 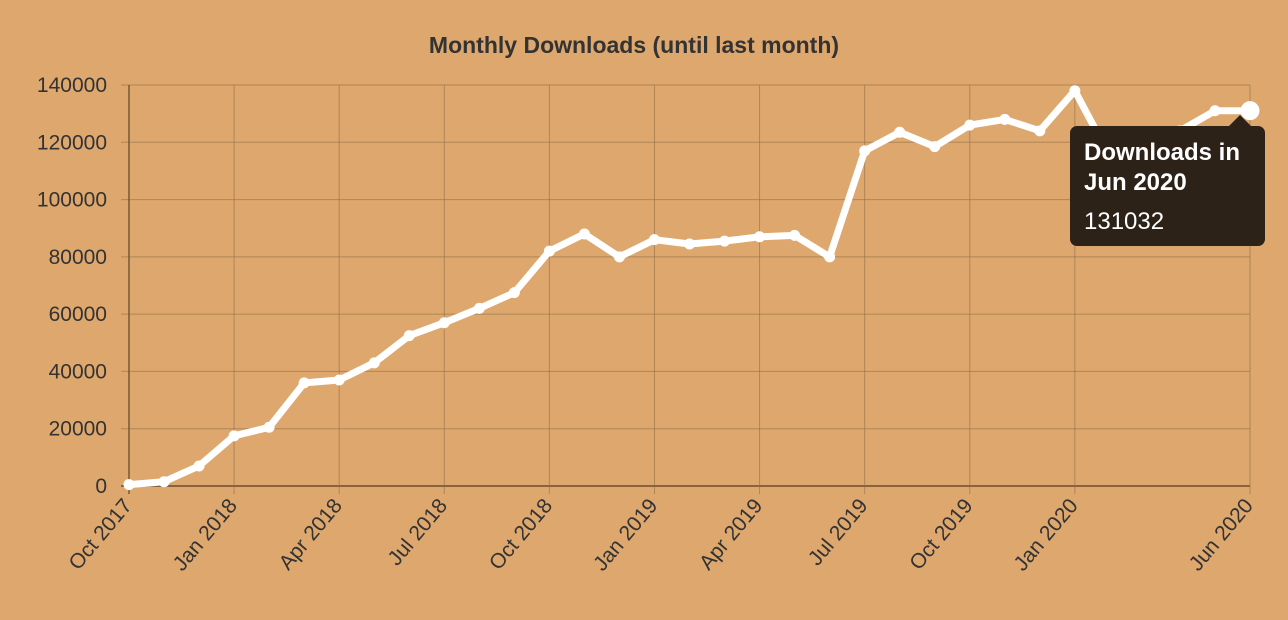 What do you see at coordinates (625, 534) in the screenshot?
I see `x-tick-label: Jan 2019` at bounding box center [625, 534].